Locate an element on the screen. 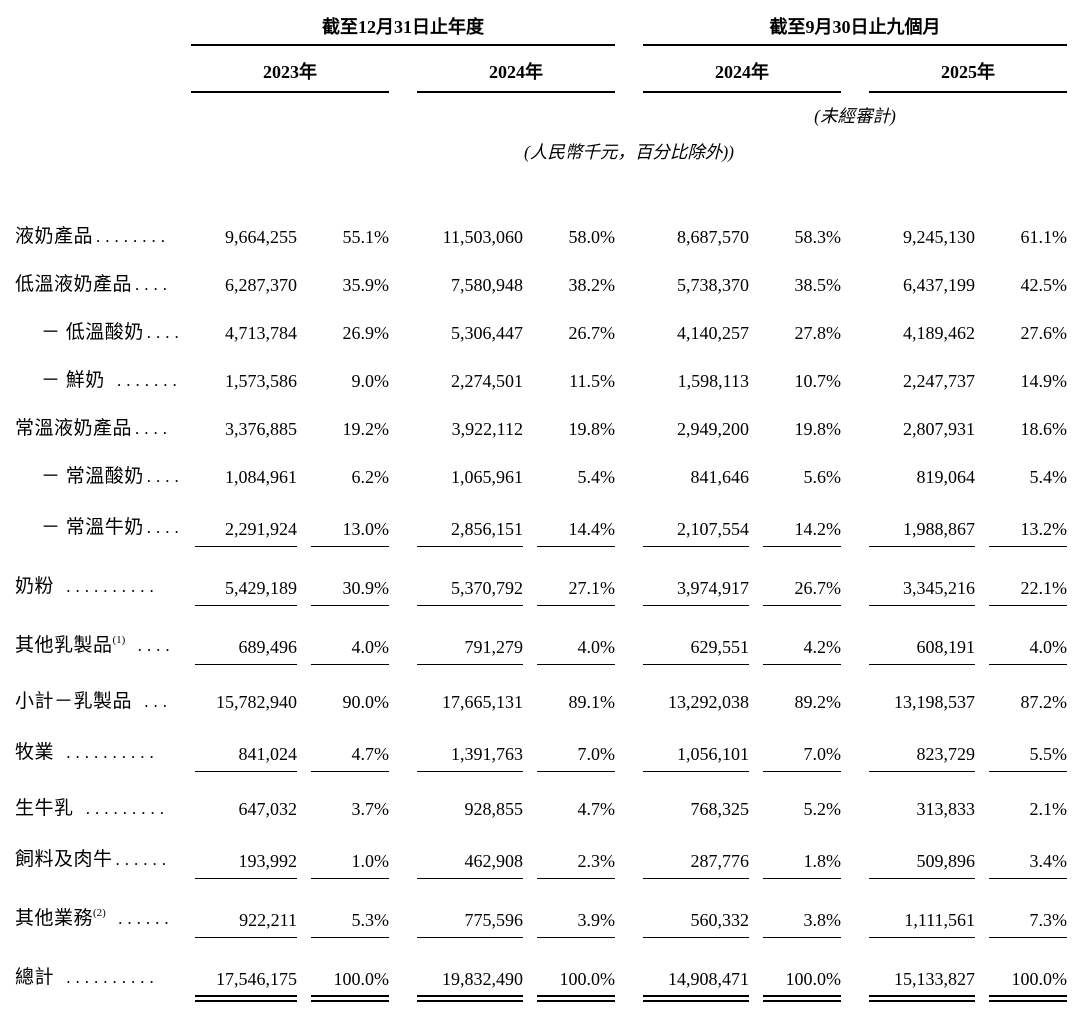  amount-cell: 15,133,827 is located at coordinates (908, 981).